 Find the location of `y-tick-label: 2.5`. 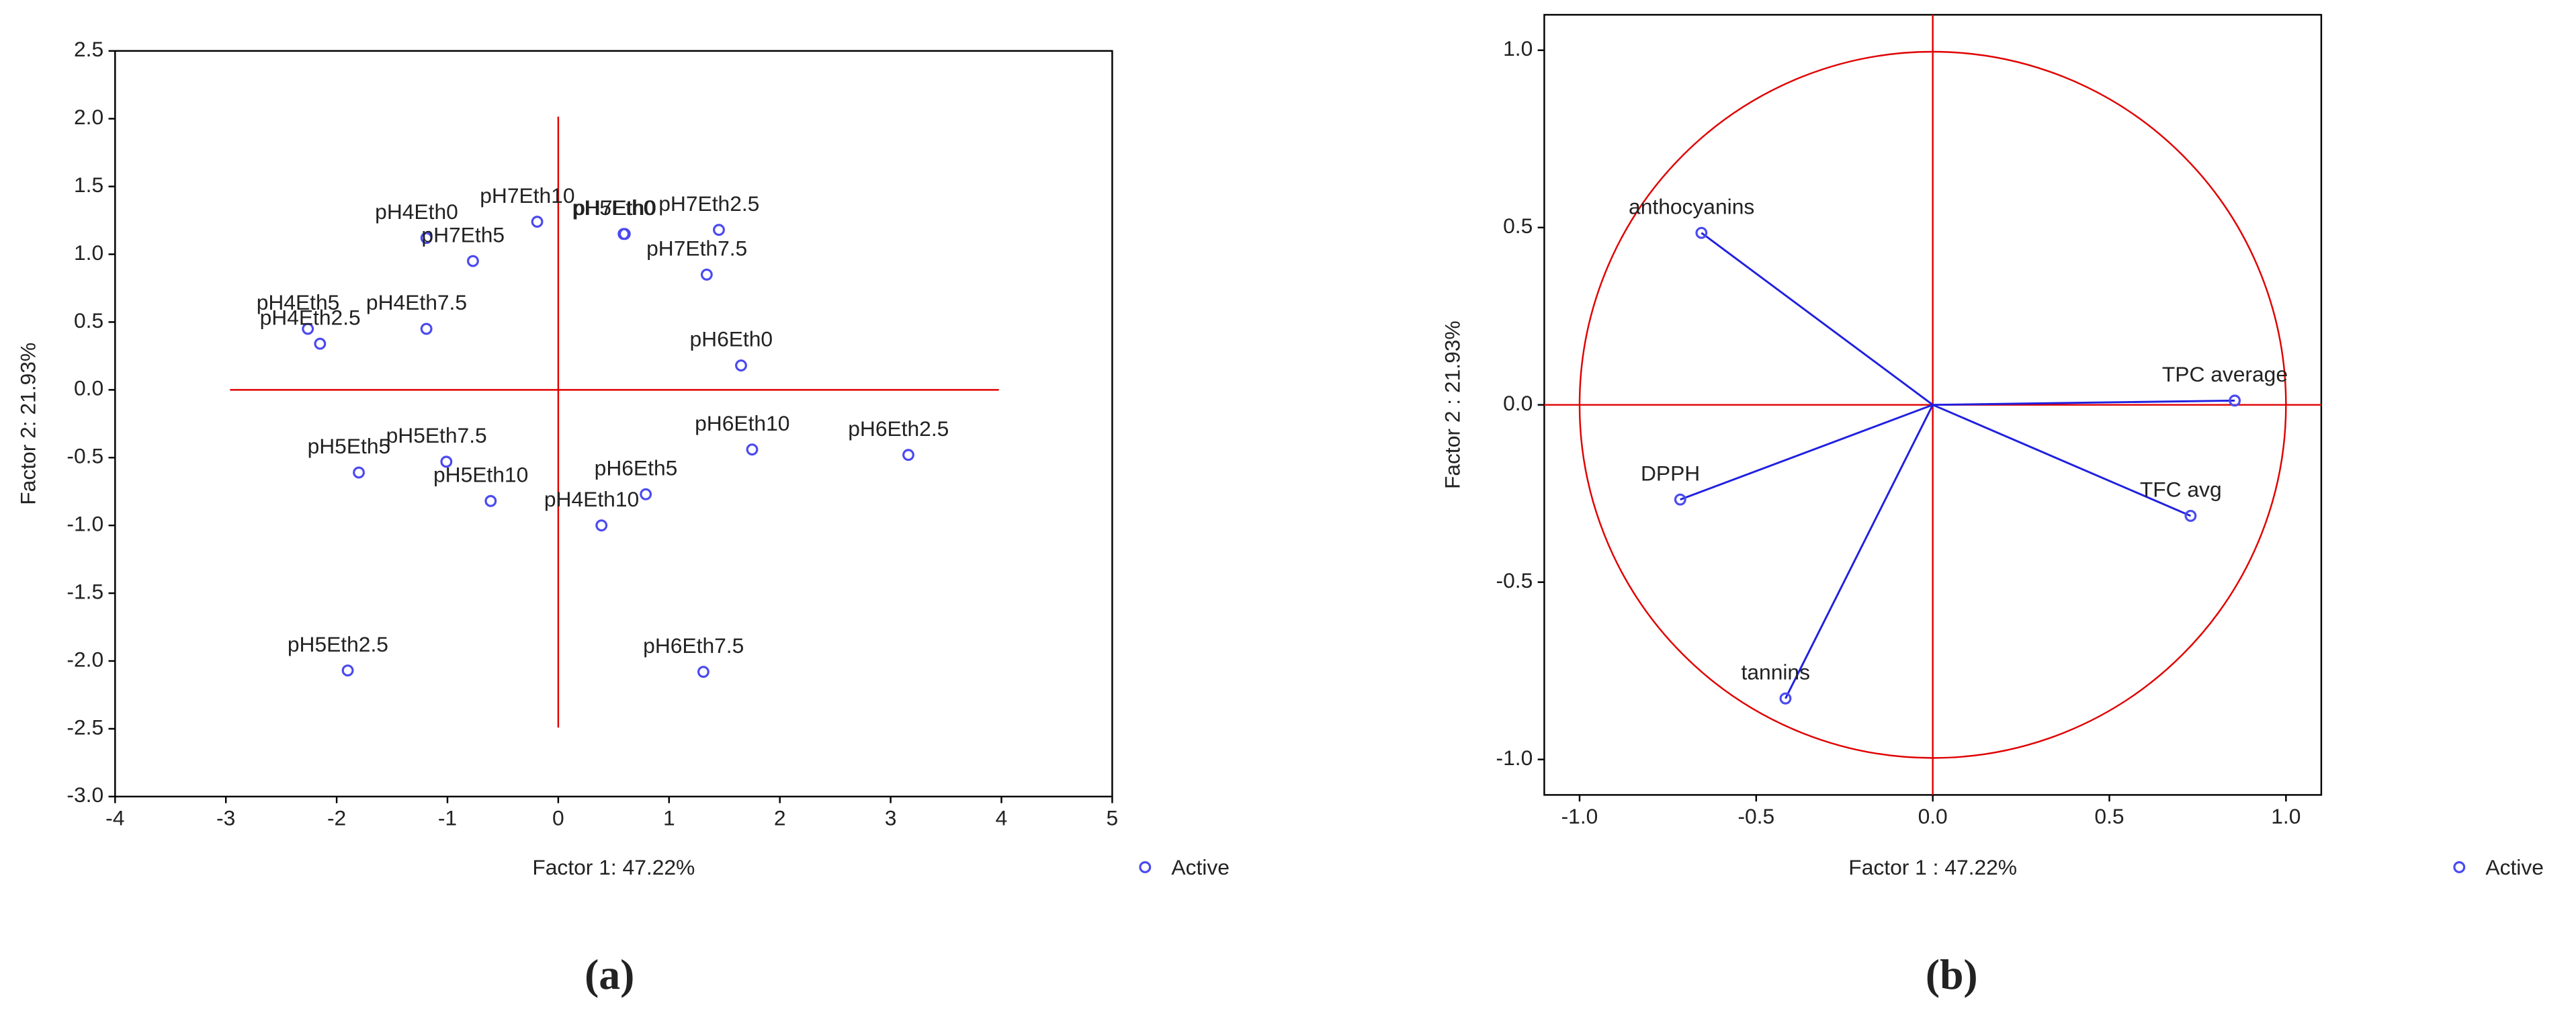

y-tick-label: 2.5 is located at coordinates (88, 49).